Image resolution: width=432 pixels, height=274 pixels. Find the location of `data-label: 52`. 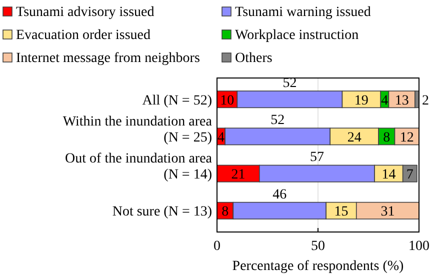

data-label: 52 is located at coordinates (277, 120).